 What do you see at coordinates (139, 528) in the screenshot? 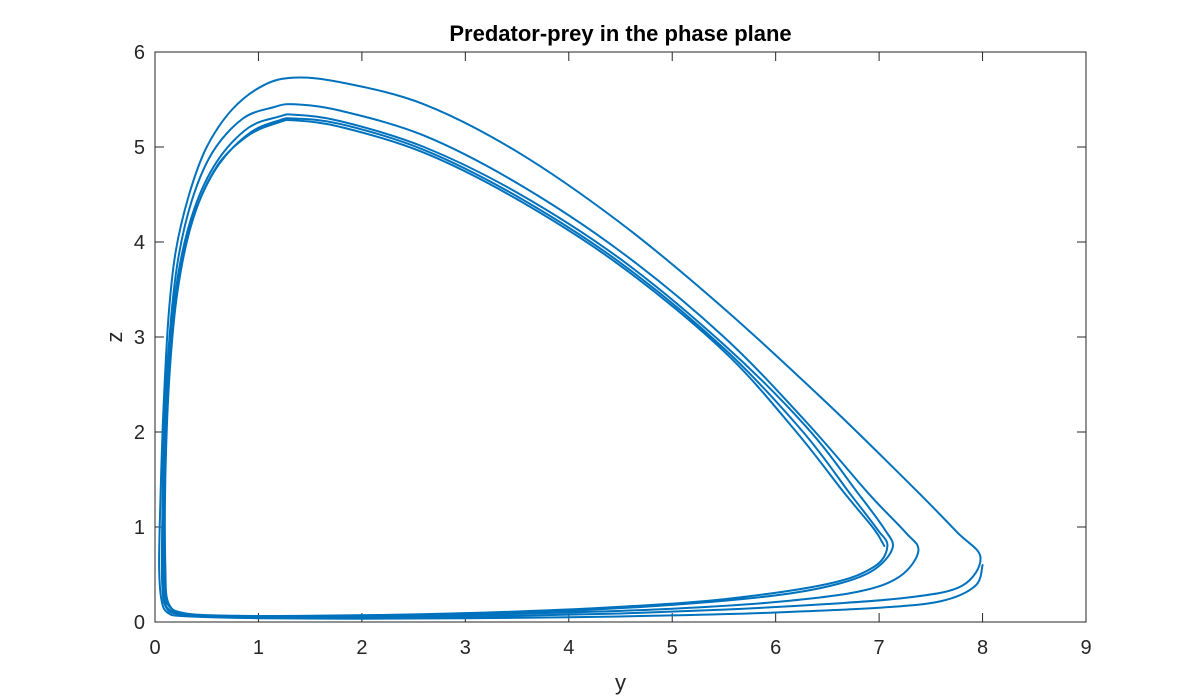
I see `y-tick-label: 1` at bounding box center [139, 528].